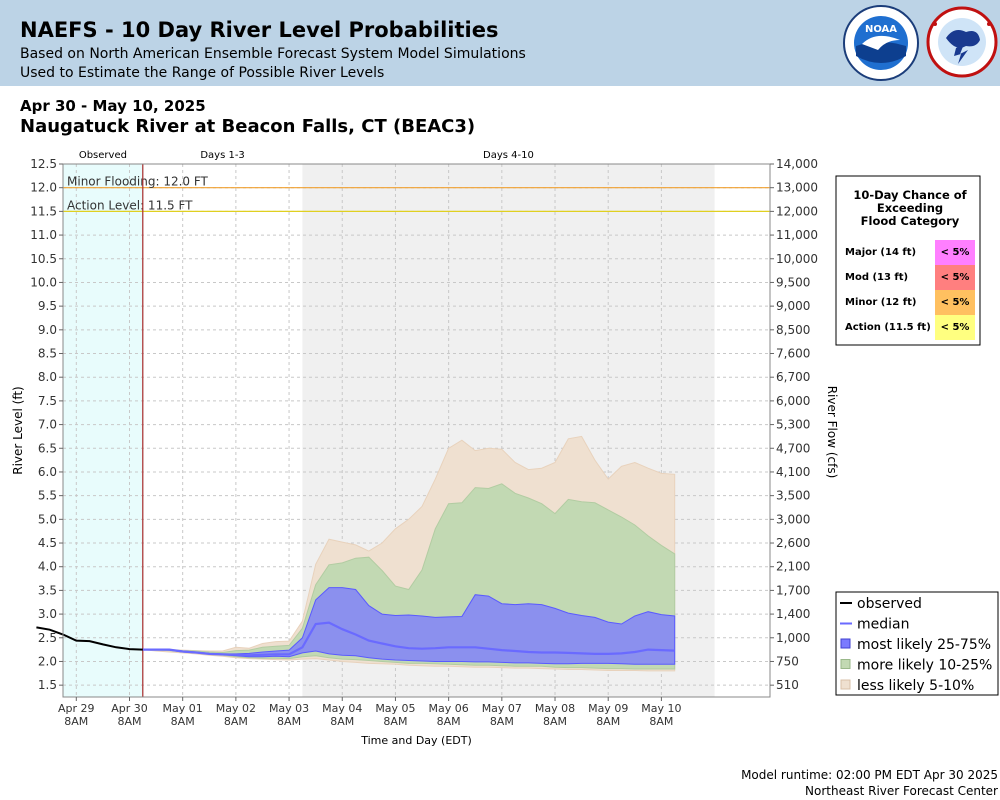  What do you see at coordinates (793, 354) in the screenshot?
I see `right-tick-label: 7,600` at bounding box center [793, 354].